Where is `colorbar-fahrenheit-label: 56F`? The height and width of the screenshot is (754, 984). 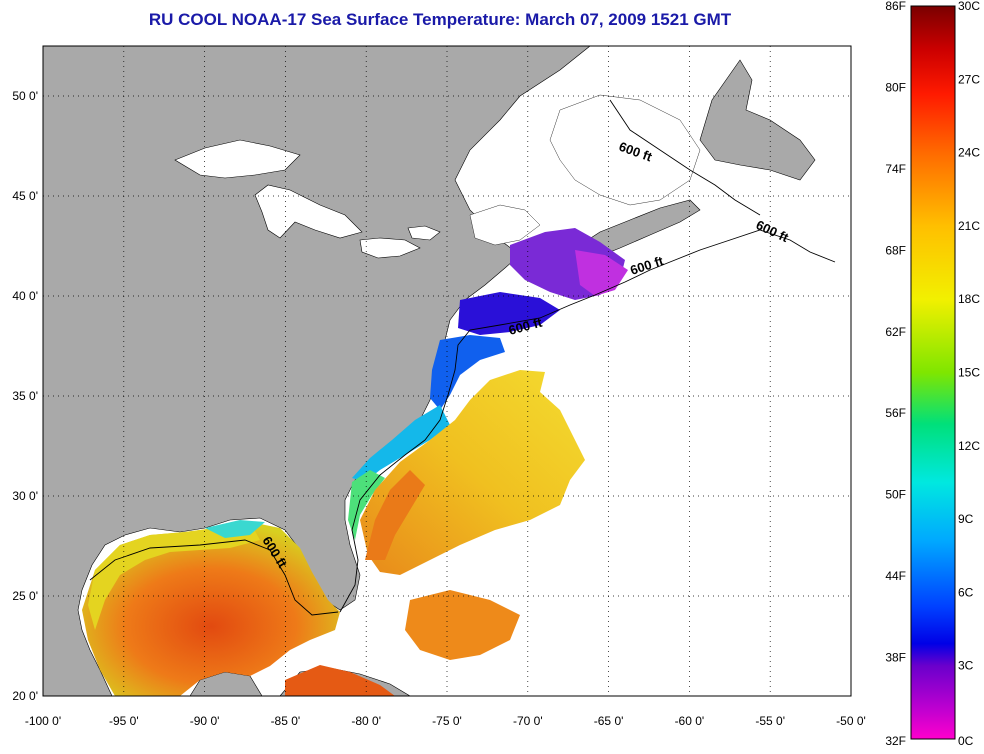 colorbar-fahrenheit-label: 56F is located at coordinates (895, 413).